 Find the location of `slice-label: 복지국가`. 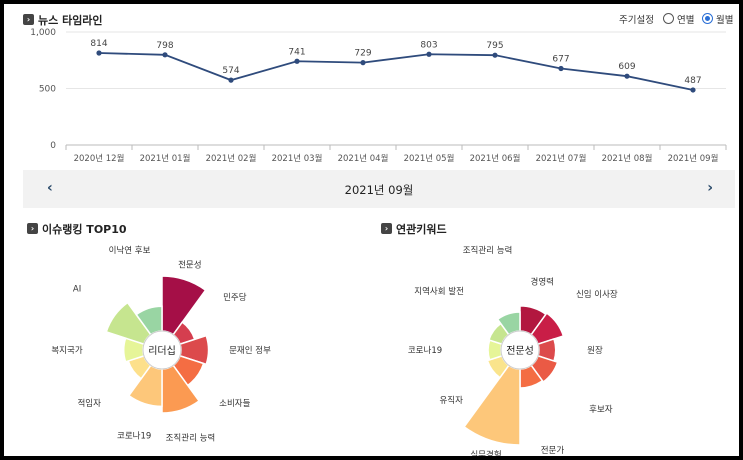

slice-label: 복지국가 is located at coordinates (66, 351).